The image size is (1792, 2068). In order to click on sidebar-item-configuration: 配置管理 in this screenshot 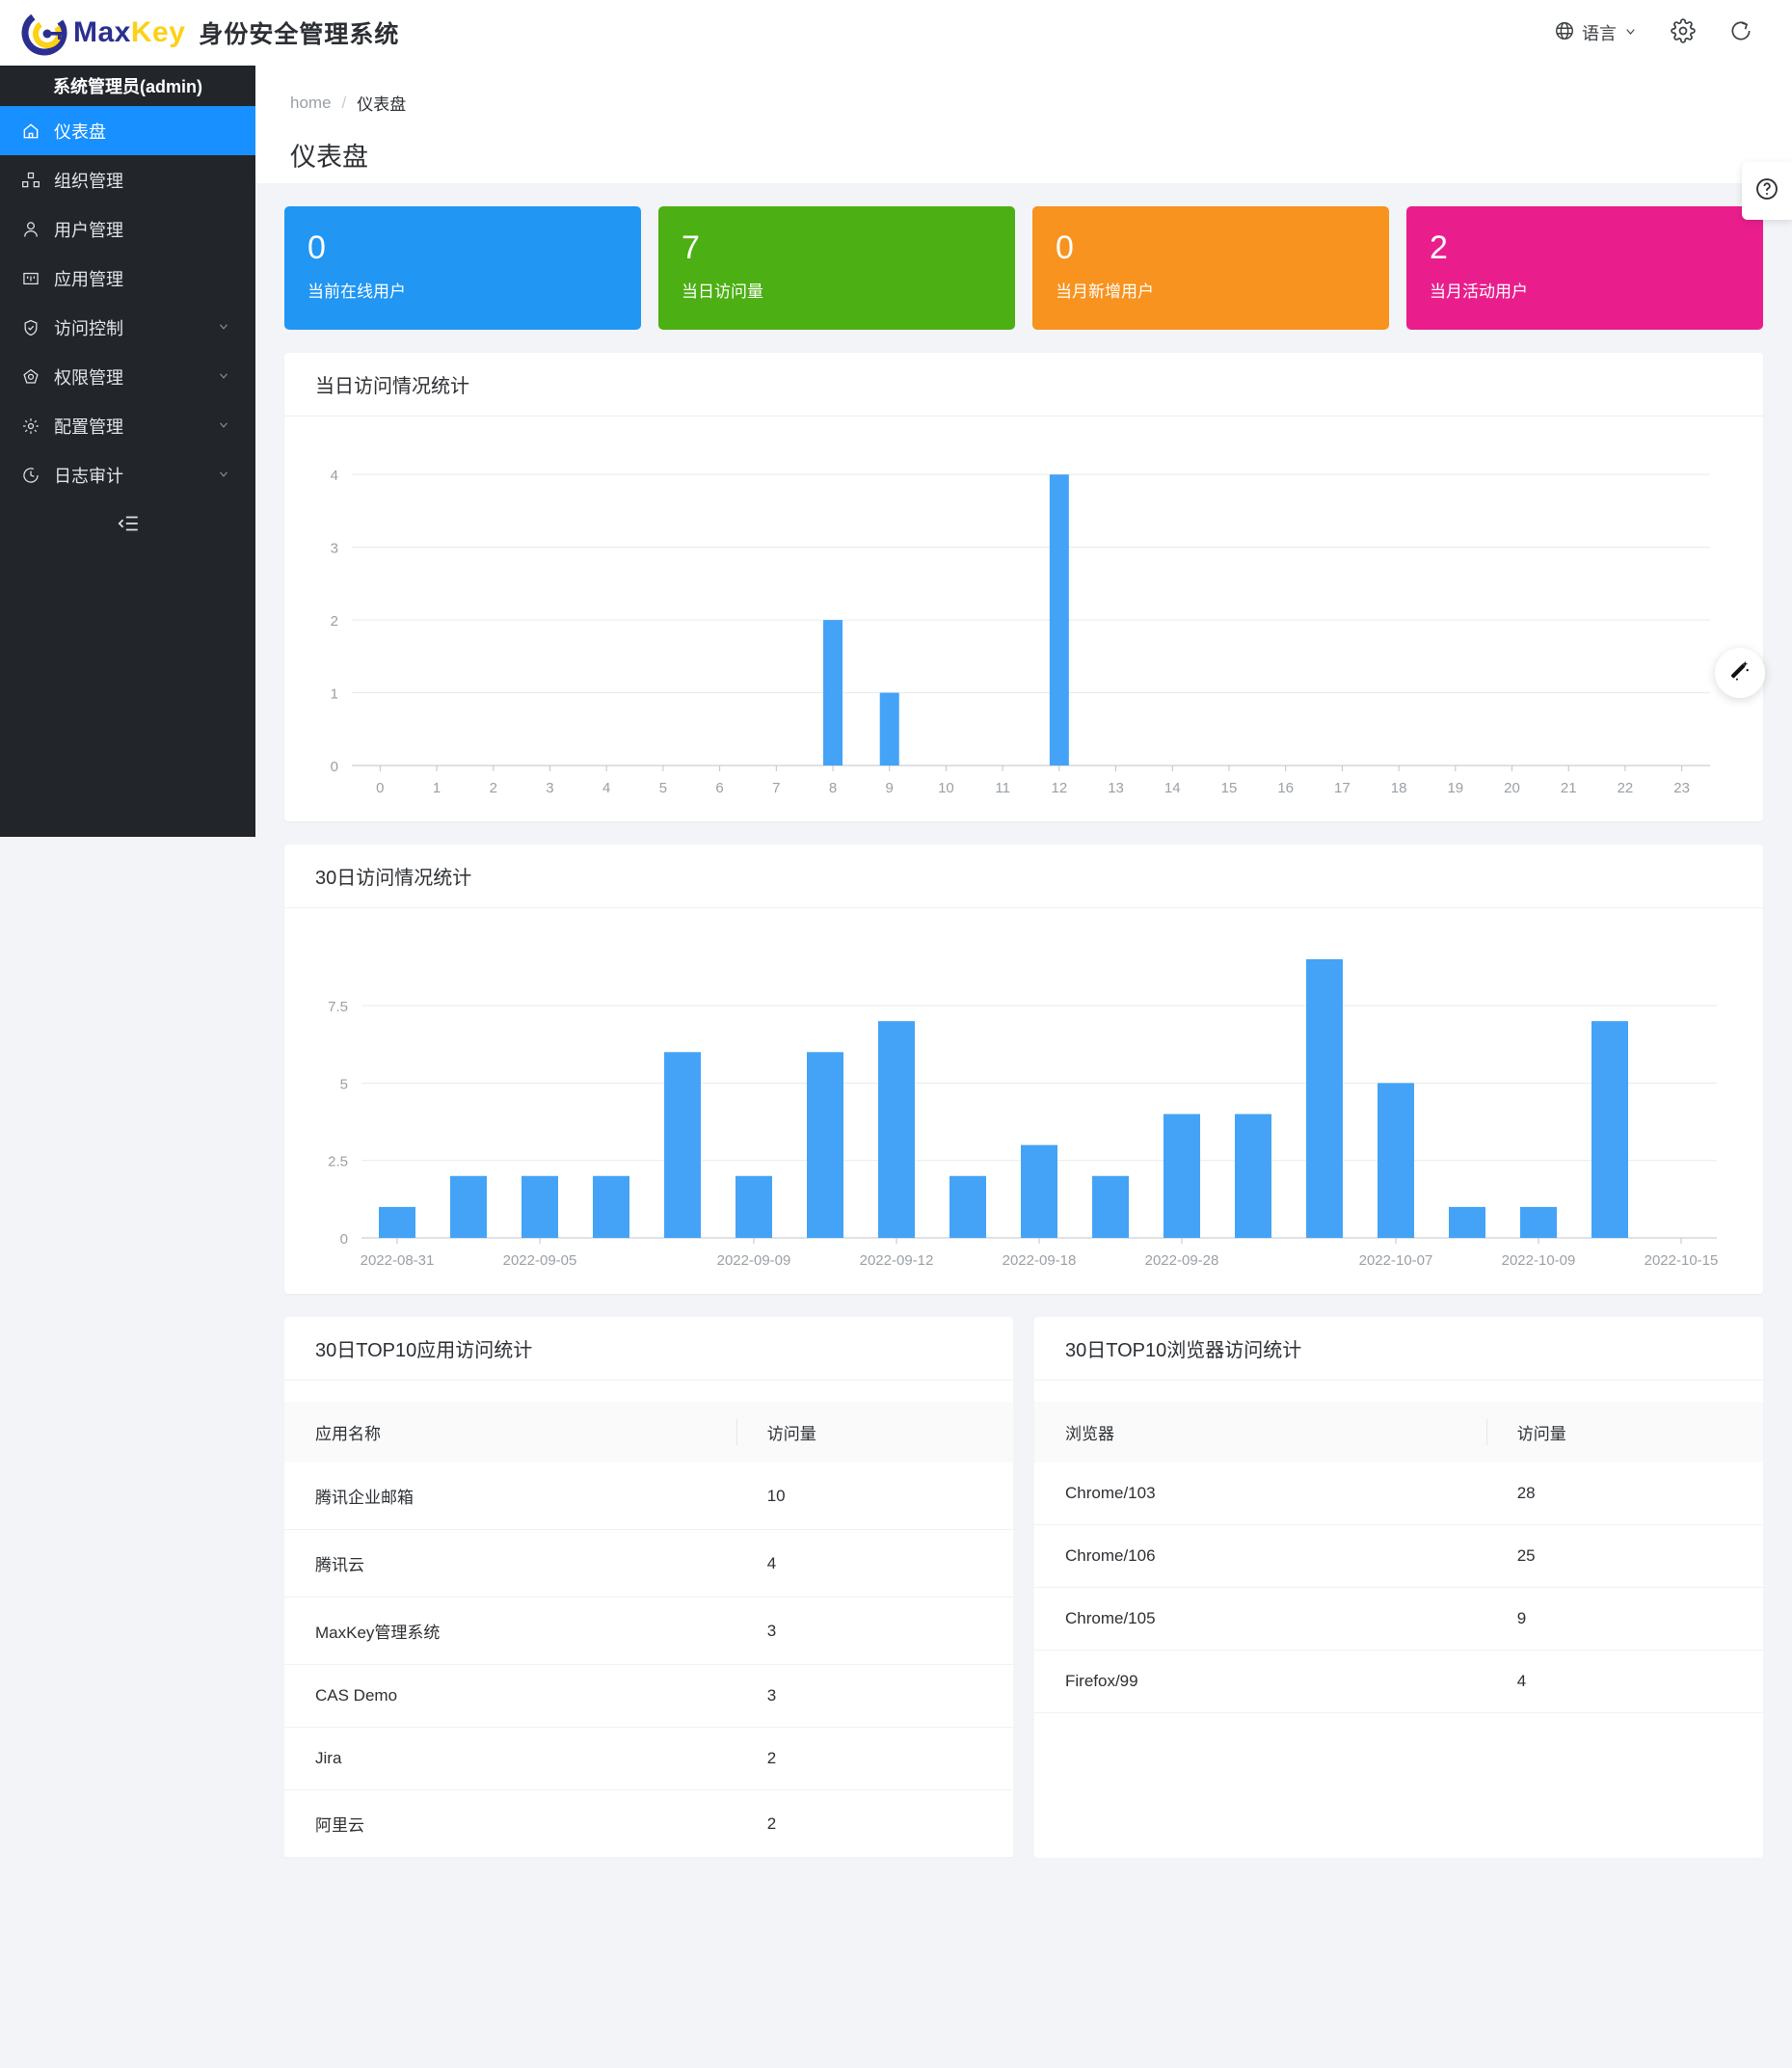, I will do `click(127, 425)`.